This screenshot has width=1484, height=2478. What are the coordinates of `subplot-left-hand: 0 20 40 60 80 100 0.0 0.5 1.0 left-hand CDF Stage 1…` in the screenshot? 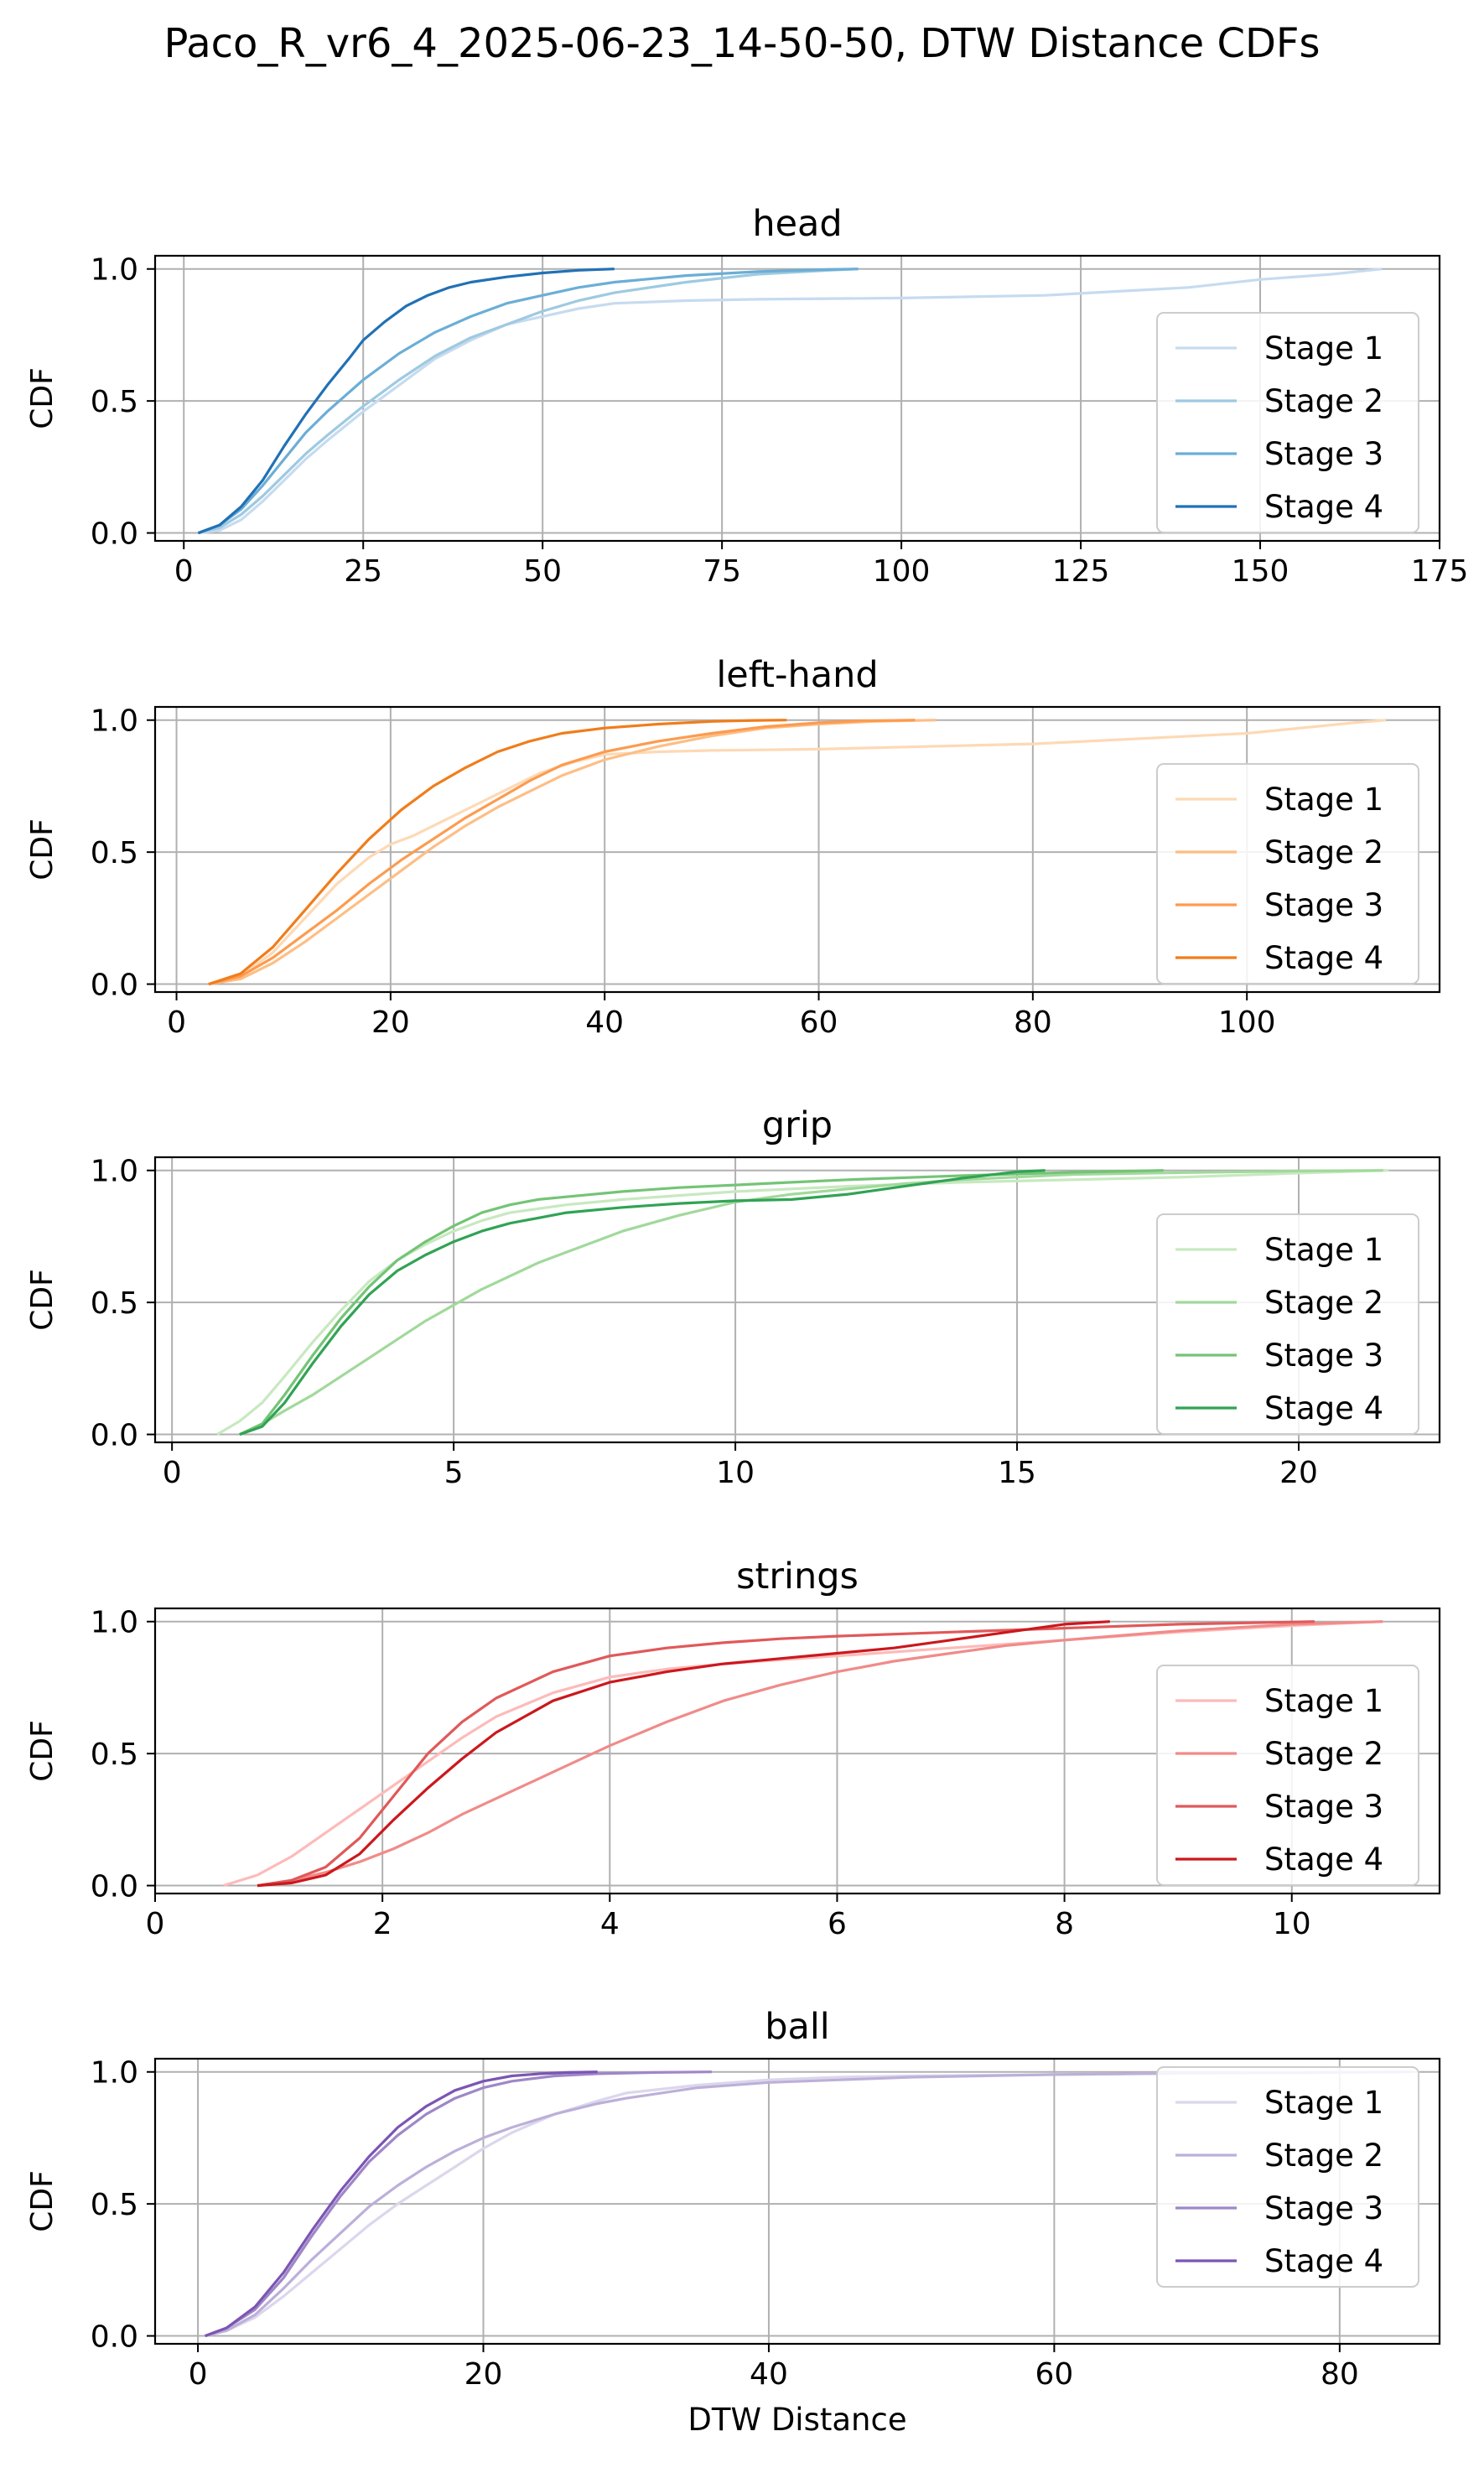 It's located at (733, 847).